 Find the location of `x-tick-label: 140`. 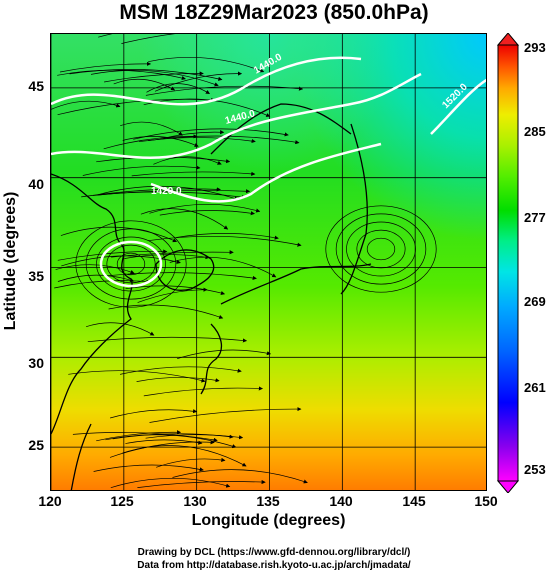

x-tick-label: 140 is located at coordinates (341, 501).